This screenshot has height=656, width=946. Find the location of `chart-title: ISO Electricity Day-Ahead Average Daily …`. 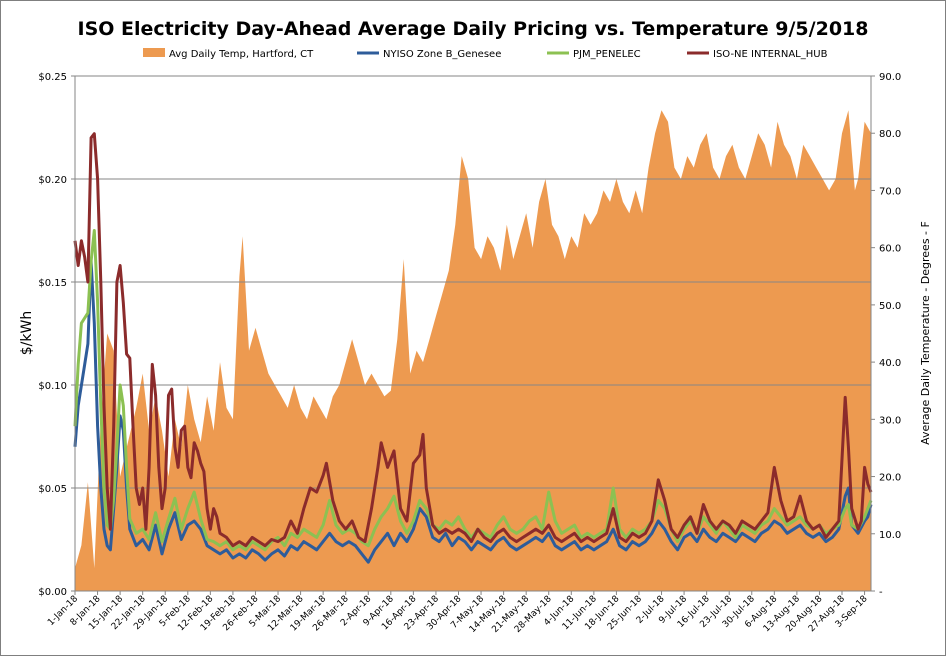

chart-title: ISO Electricity Day-Ahead Average Daily … is located at coordinates (473, 29).